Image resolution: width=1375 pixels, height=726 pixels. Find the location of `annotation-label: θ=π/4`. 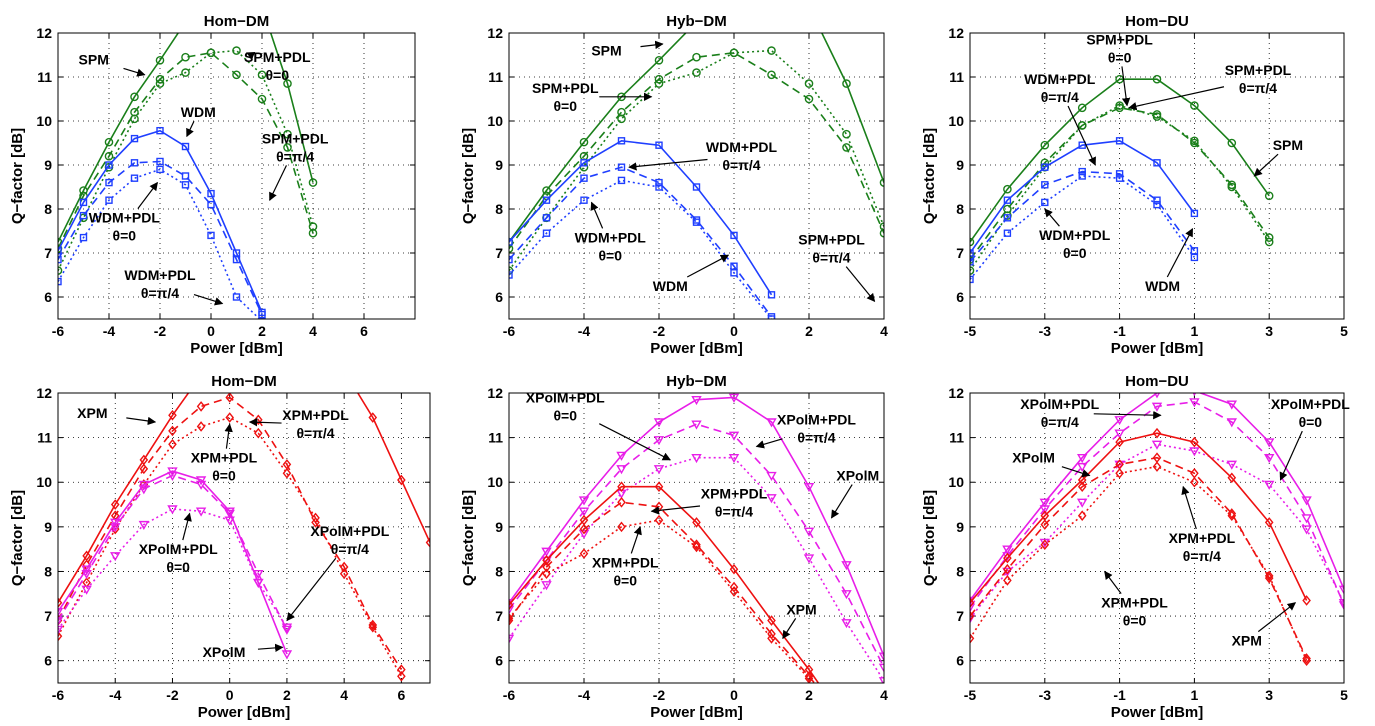

annotation-label: θ=π/4 is located at coordinates (295, 156).